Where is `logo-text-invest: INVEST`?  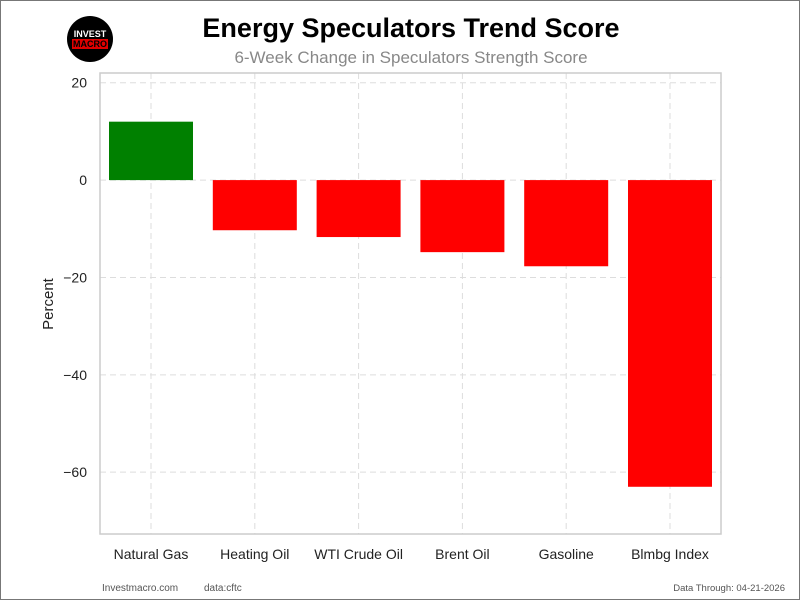 logo-text-invest: INVEST is located at coordinates (90, 34).